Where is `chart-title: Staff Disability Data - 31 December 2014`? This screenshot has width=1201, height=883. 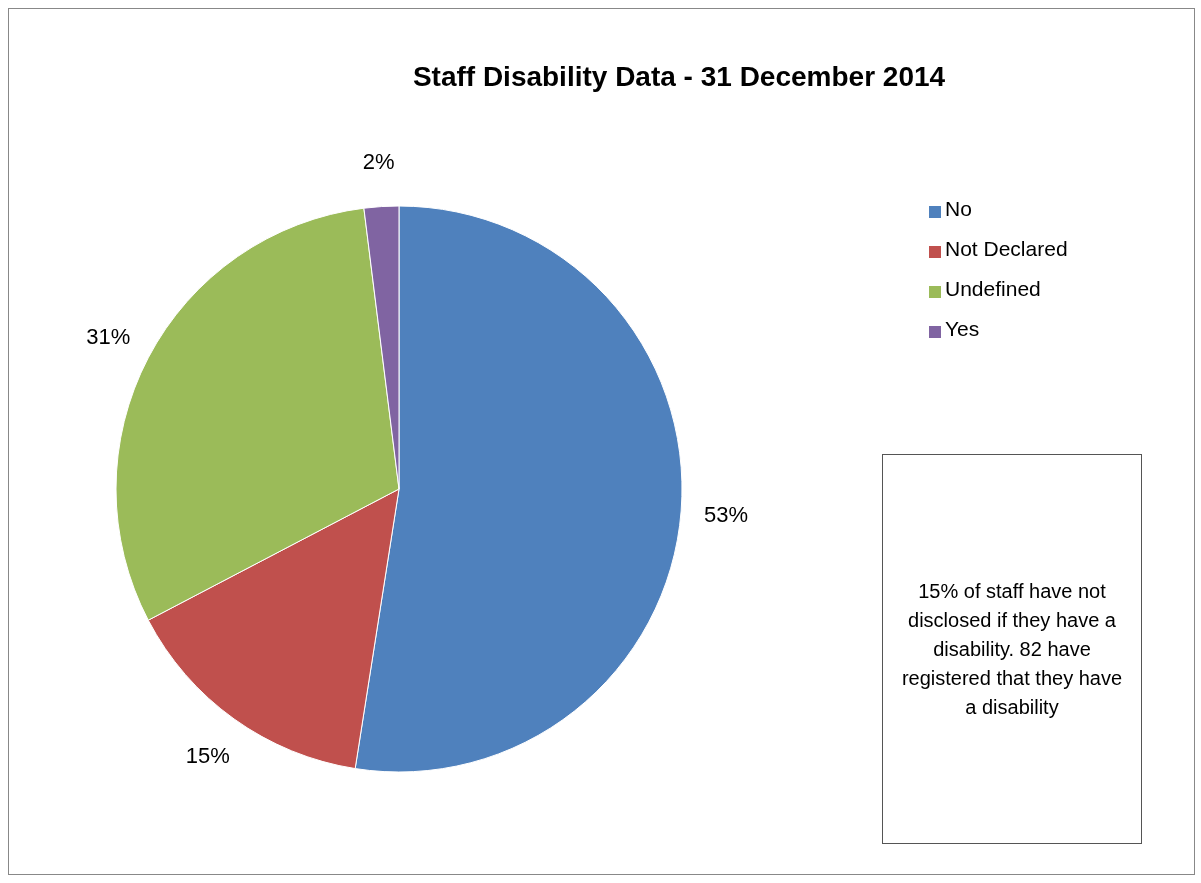
chart-title: Staff Disability Data - 31 December 2014 is located at coordinates (679, 77).